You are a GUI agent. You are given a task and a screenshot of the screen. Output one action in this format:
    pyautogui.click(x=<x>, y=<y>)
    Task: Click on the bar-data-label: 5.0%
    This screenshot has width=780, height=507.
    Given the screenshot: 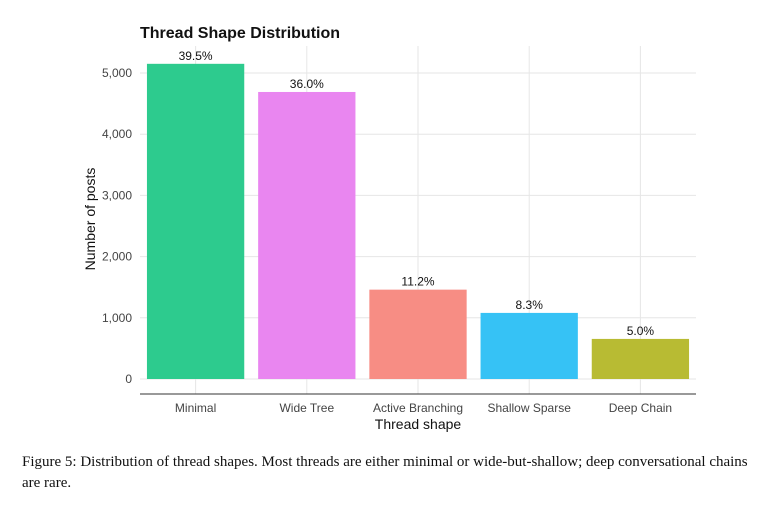 What is the action you would take?
    pyautogui.click(x=641, y=331)
    